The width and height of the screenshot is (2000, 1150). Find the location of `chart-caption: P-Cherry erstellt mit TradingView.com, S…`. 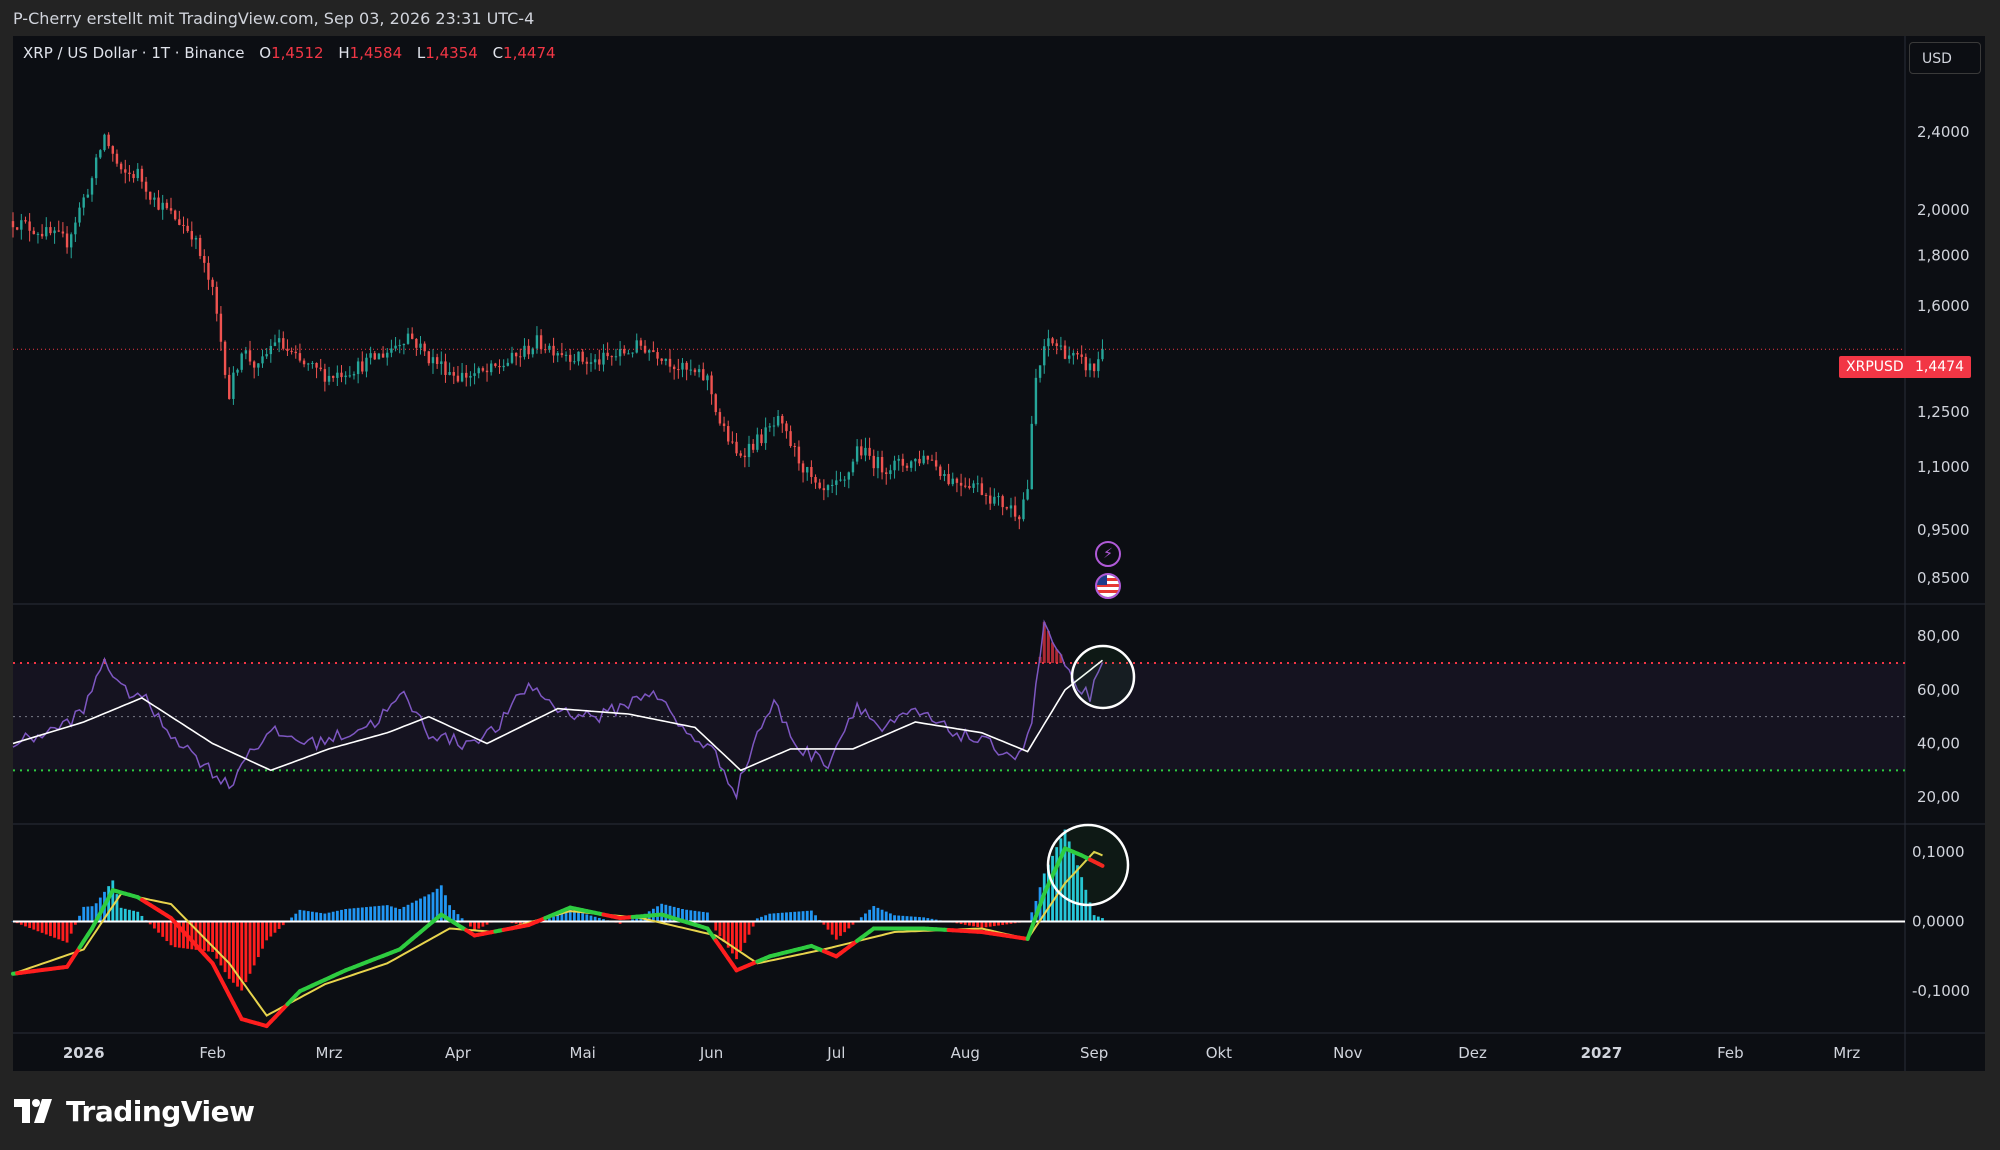

chart-caption: P-Cherry erstellt mit TradingView.com, S… is located at coordinates (274, 18).